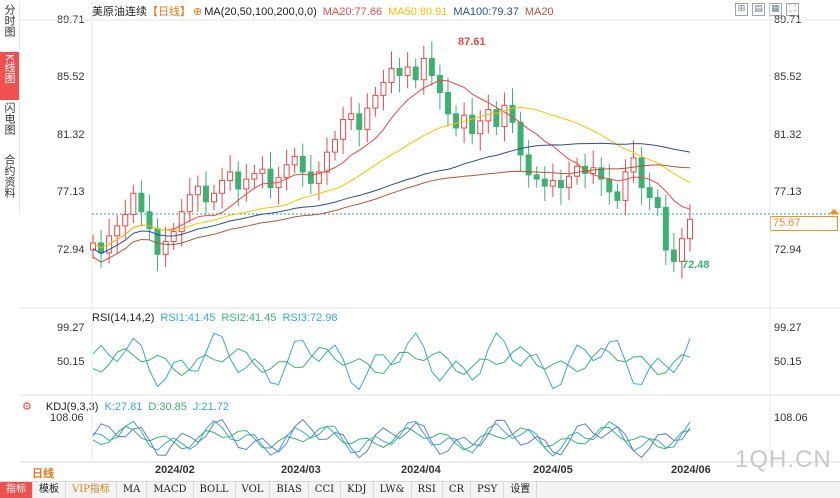 The image size is (840, 498). What do you see at coordinates (788, 192) in the screenshot?
I see `y-tick-right: 77.13` at bounding box center [788, 192].